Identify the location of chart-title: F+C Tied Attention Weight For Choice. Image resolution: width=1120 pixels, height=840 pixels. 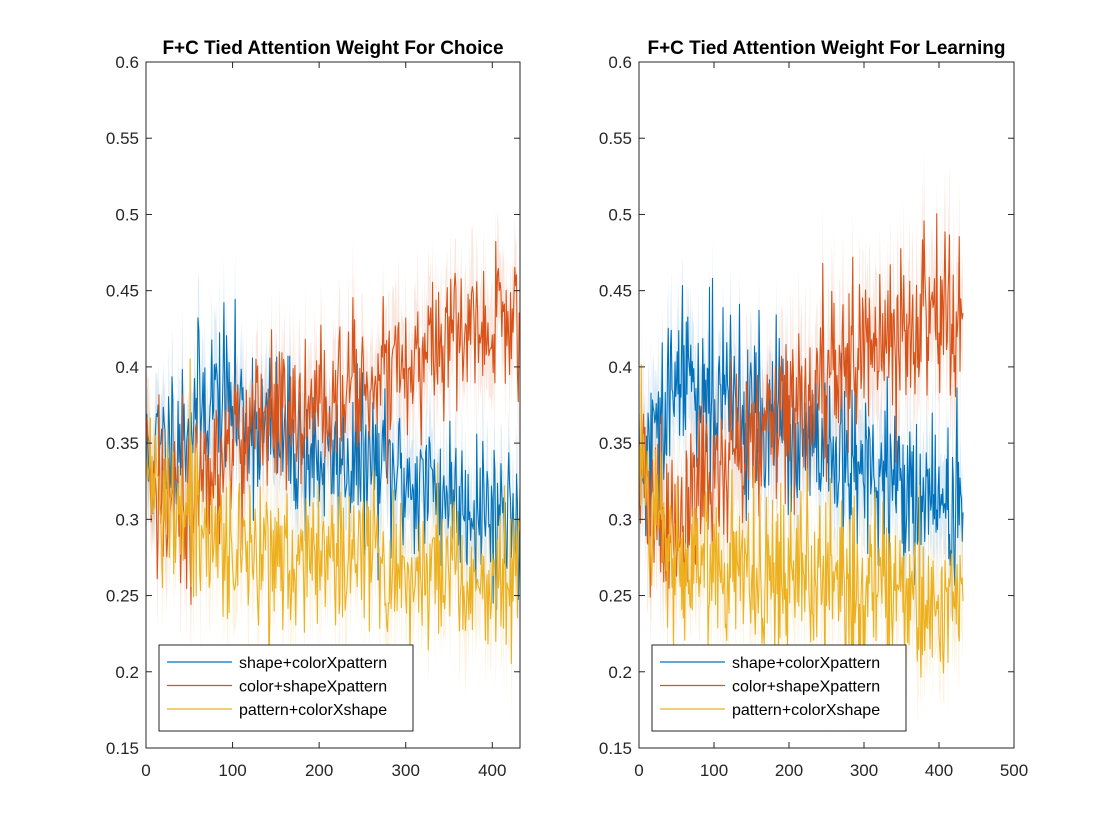
(332, 48).